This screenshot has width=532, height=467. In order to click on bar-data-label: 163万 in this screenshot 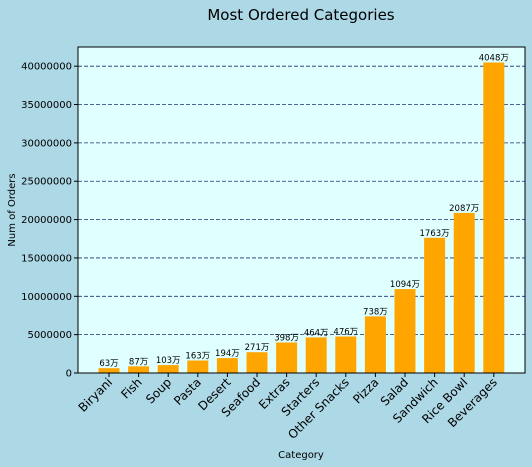, I will do `click(197, 356)`.